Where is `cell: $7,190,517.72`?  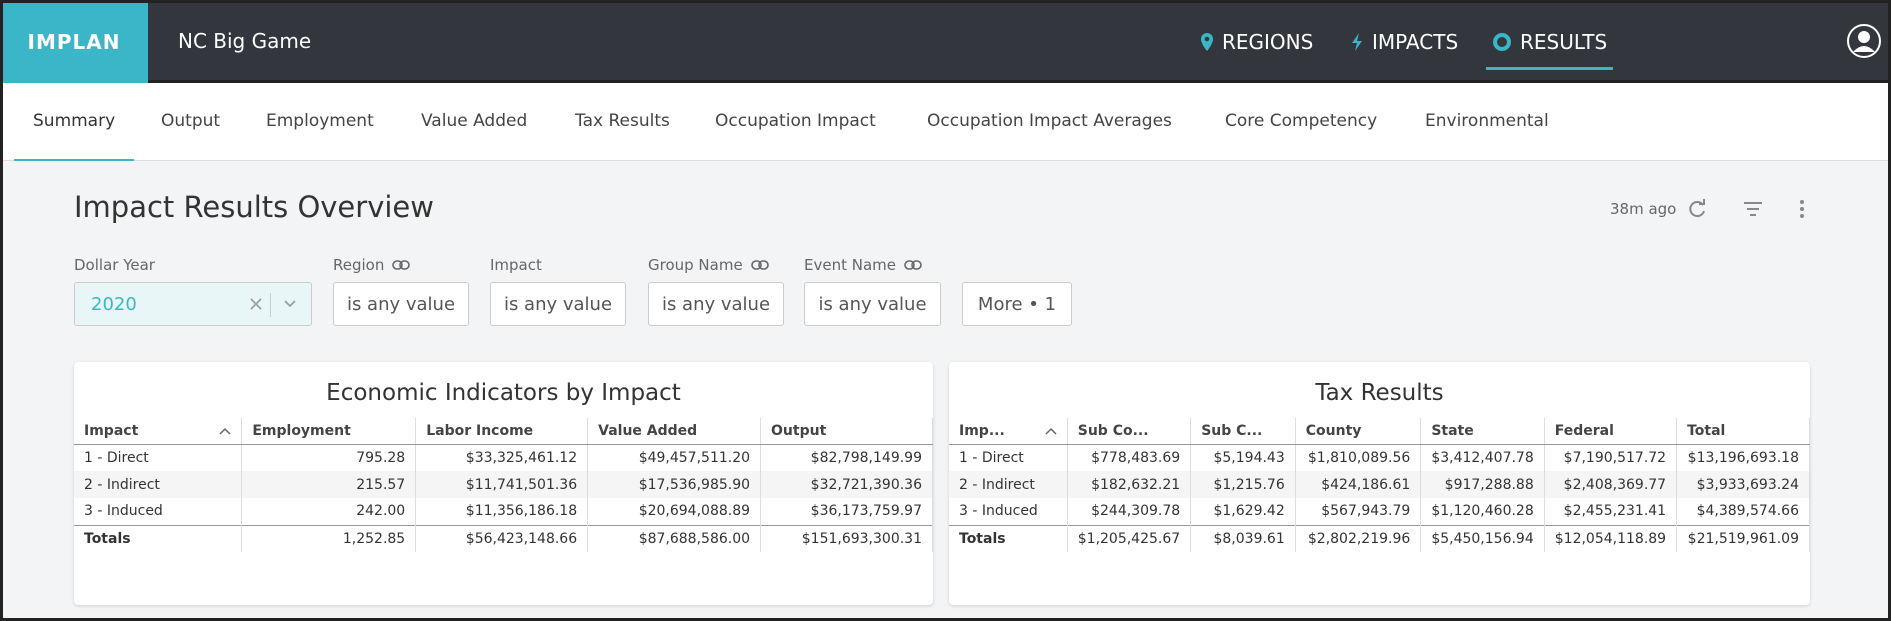
cell: $7,190,517.72 is located at coordinates (1611, 457).